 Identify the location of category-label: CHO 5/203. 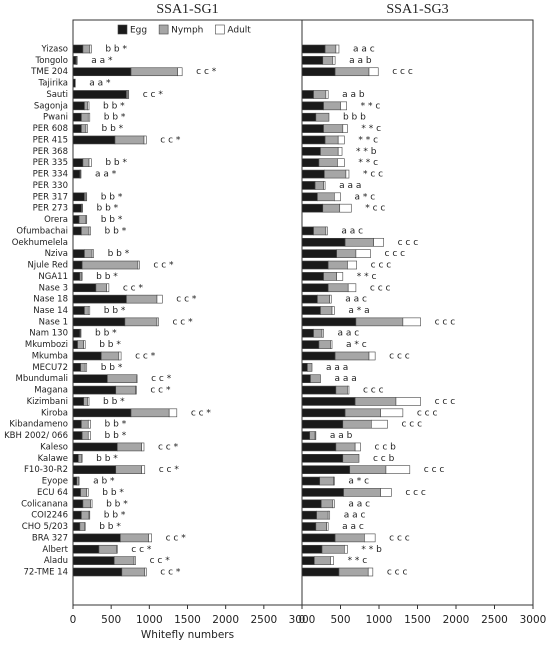
(45, 527).